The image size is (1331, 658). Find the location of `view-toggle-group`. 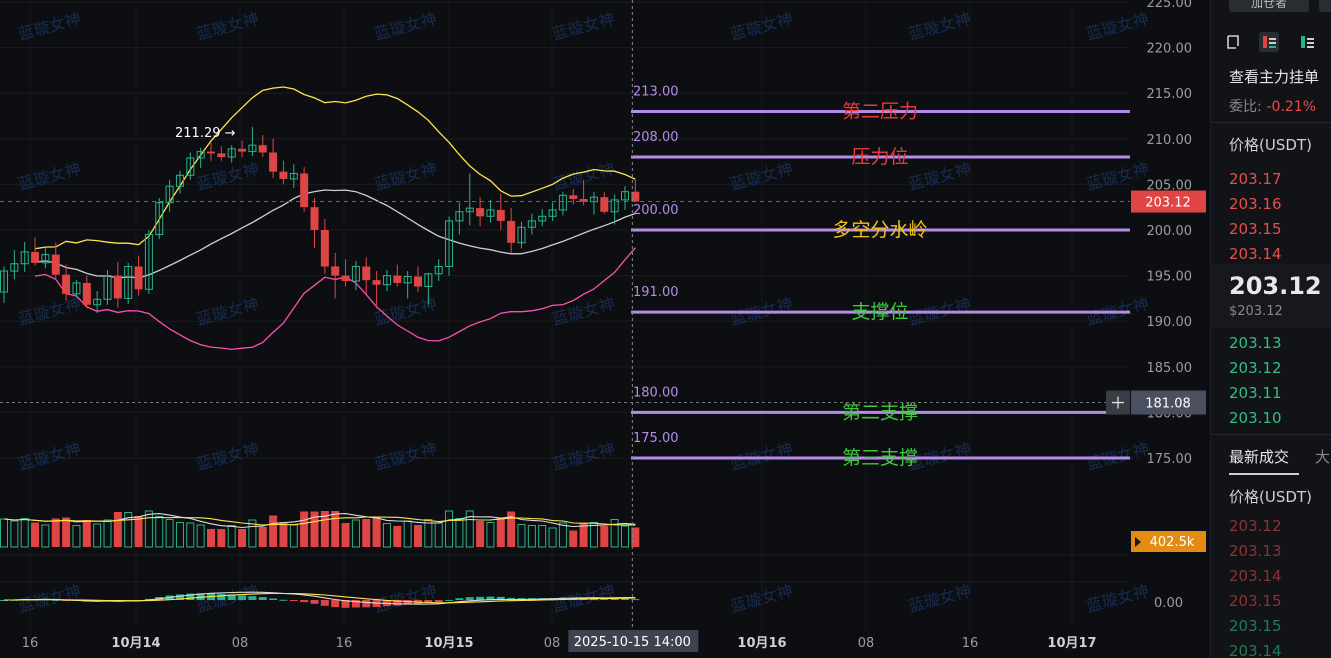

view-toggle-group is located at coordinates (1276, 43).